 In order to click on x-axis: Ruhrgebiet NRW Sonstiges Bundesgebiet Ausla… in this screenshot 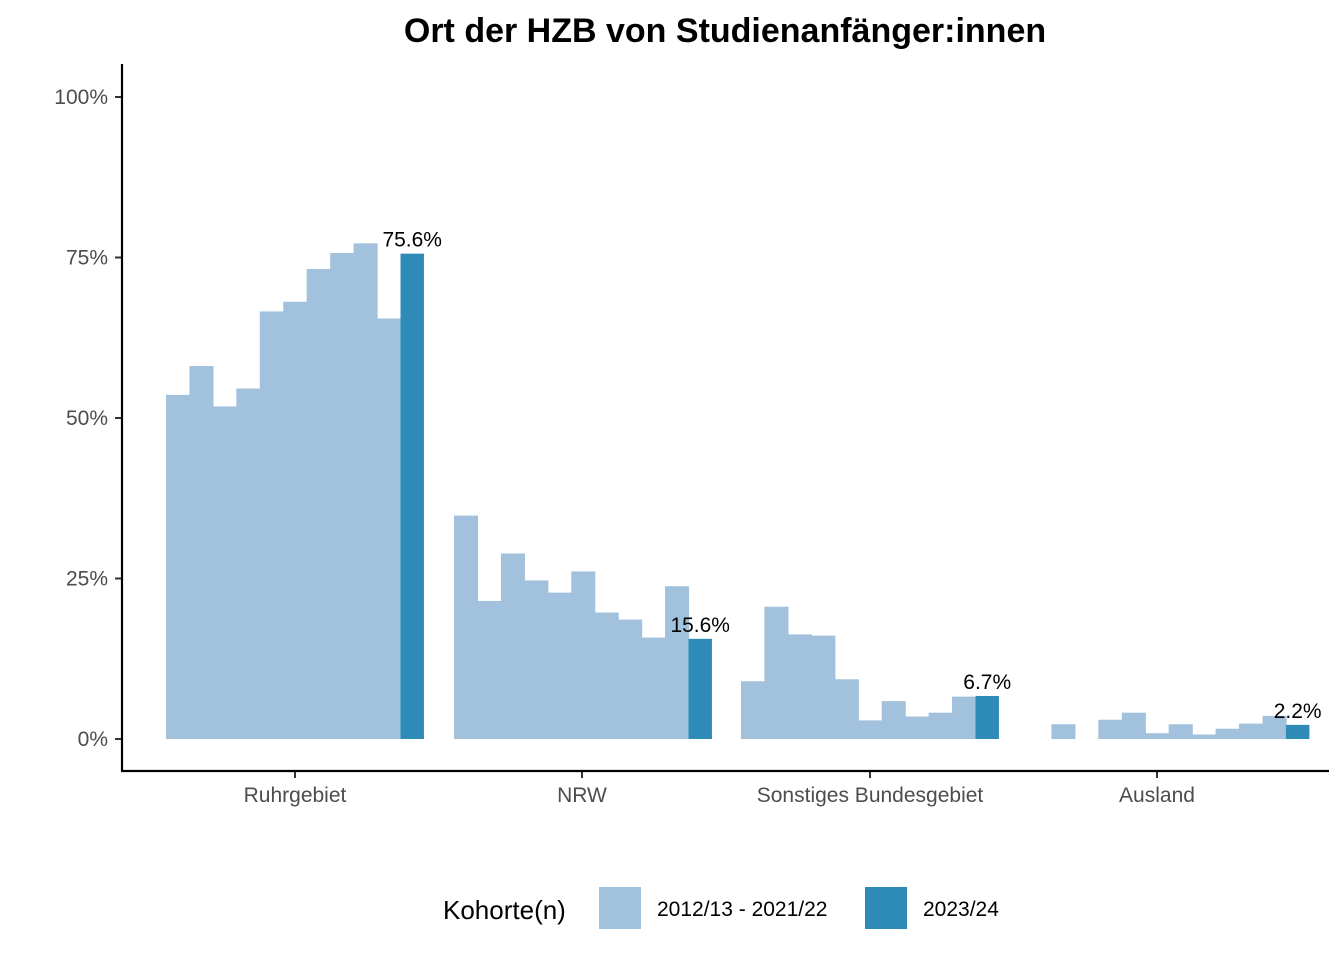, I will do `click(719, 789)`.